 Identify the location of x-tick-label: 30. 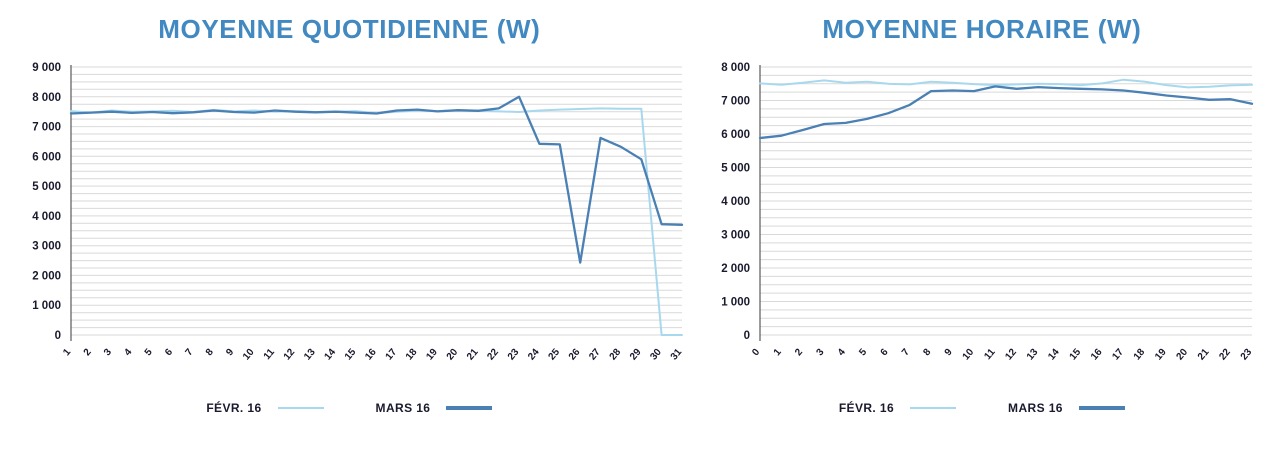
(656, 355).